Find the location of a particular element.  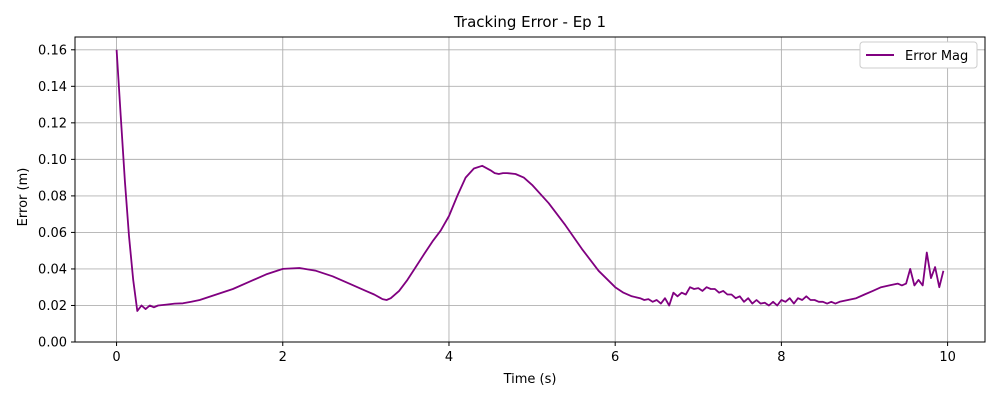

x-axis: 0 2 4 6 8 10 is located at coordinates (534, 353).